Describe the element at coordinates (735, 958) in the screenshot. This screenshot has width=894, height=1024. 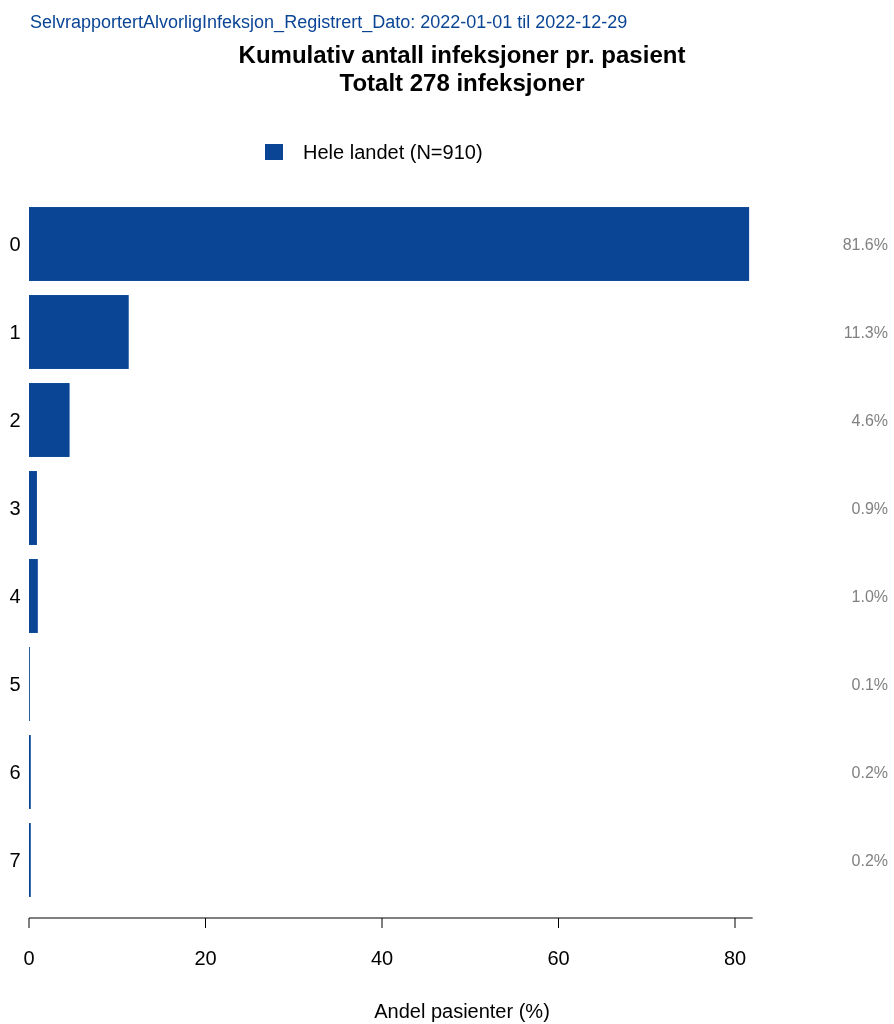
I see `x-tick-label: 80` at that location.